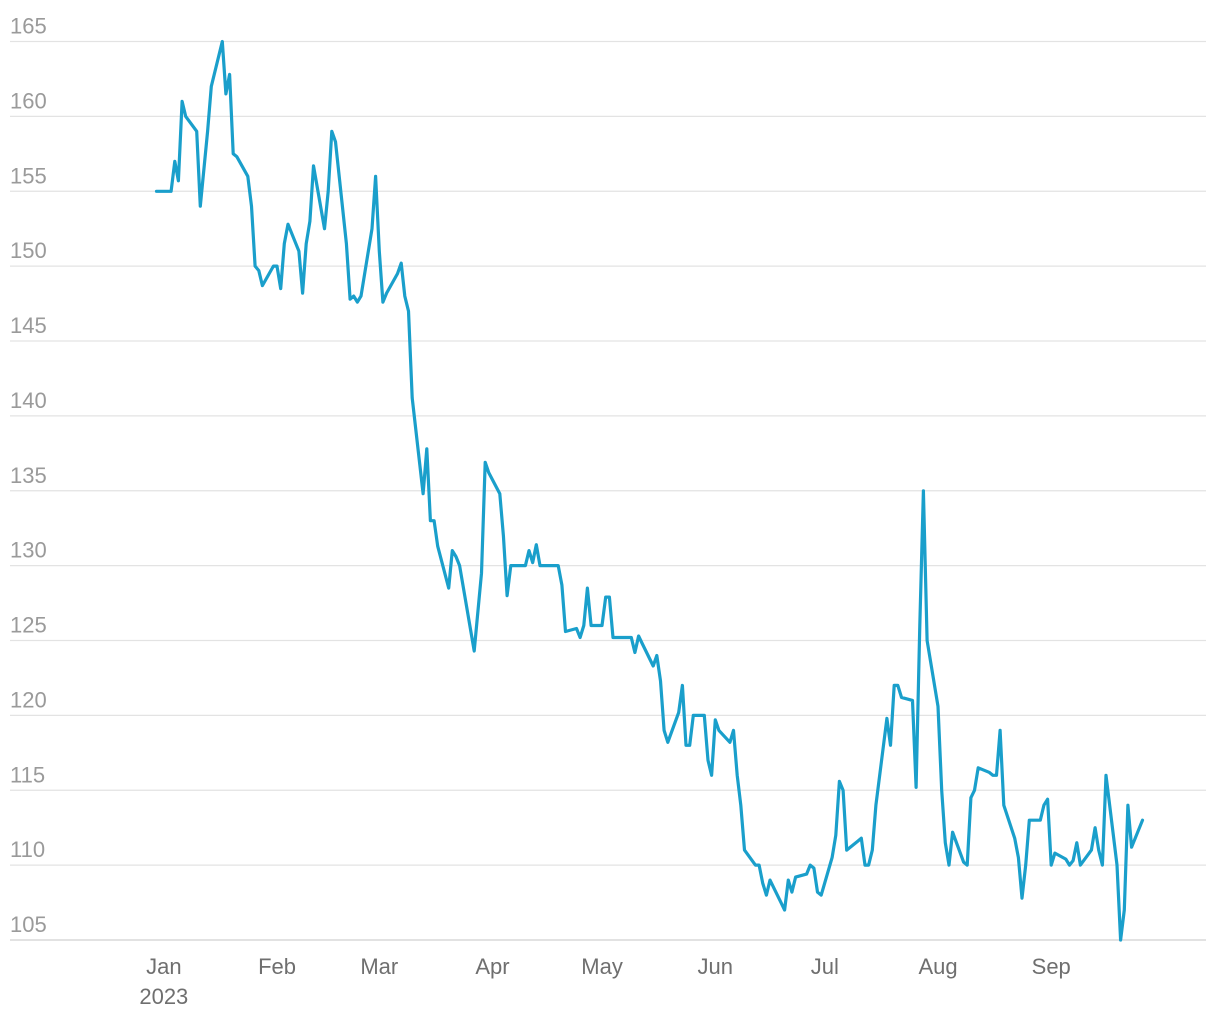 This screenshot has height=1020, width=1220. I want to click on y-tick-label-110: 110, so click(27, 849).